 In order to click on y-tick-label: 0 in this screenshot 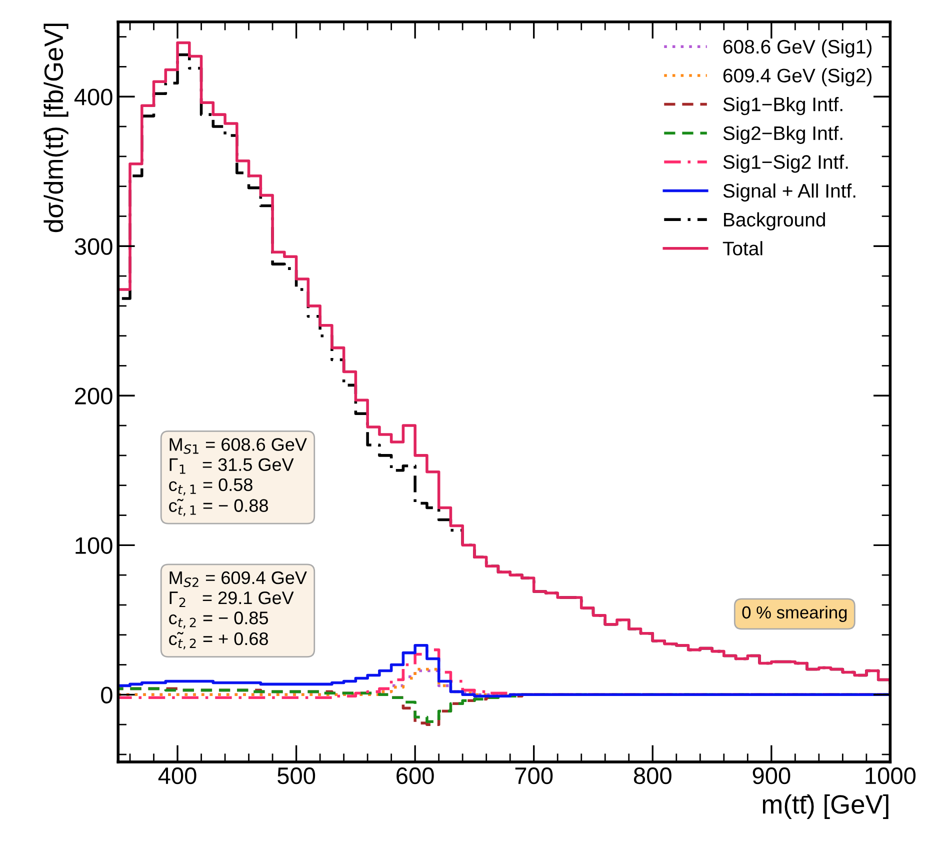, I will do `click(106, 695)`.